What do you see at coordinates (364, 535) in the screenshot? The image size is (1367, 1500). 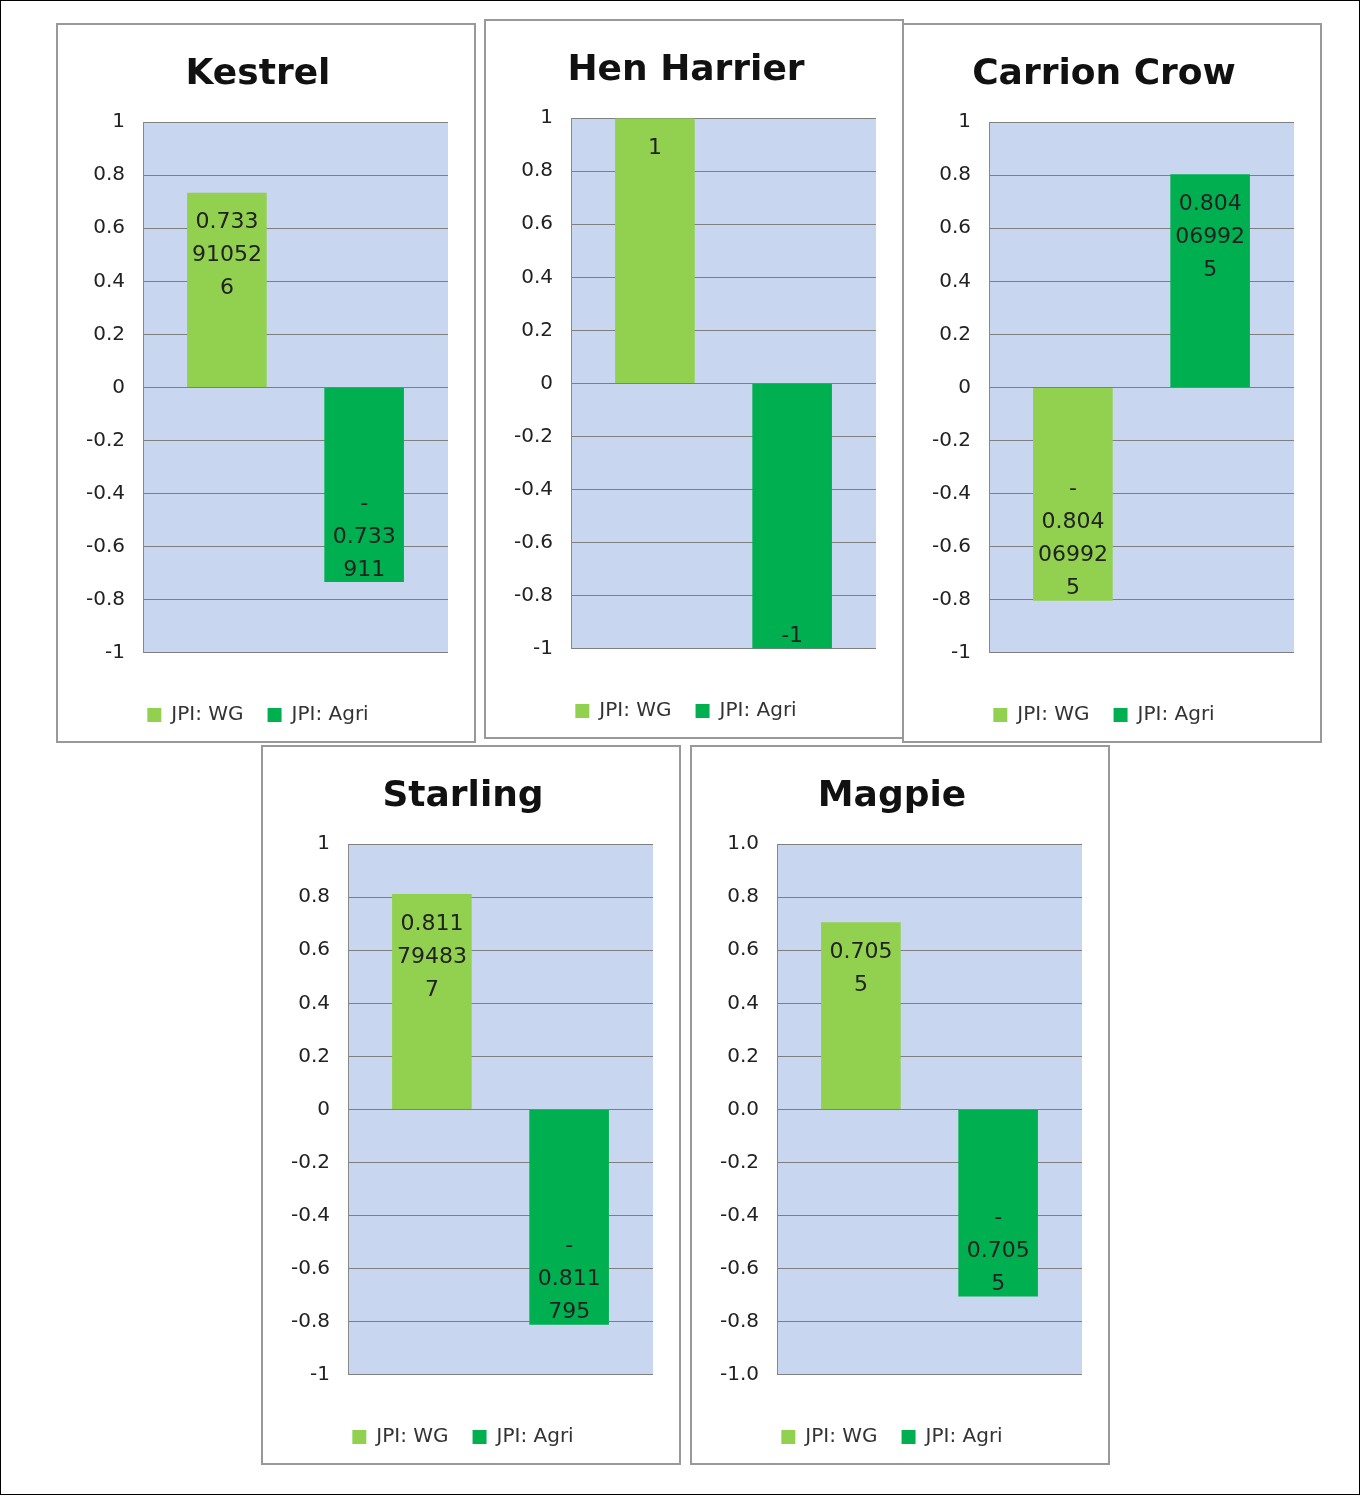 I see `data-label: -0.733911` at bounding box center [364, 535].